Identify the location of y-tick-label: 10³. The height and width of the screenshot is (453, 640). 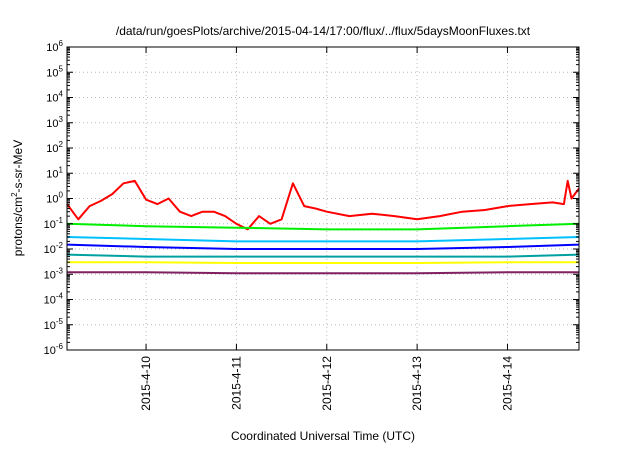
(54, 122).